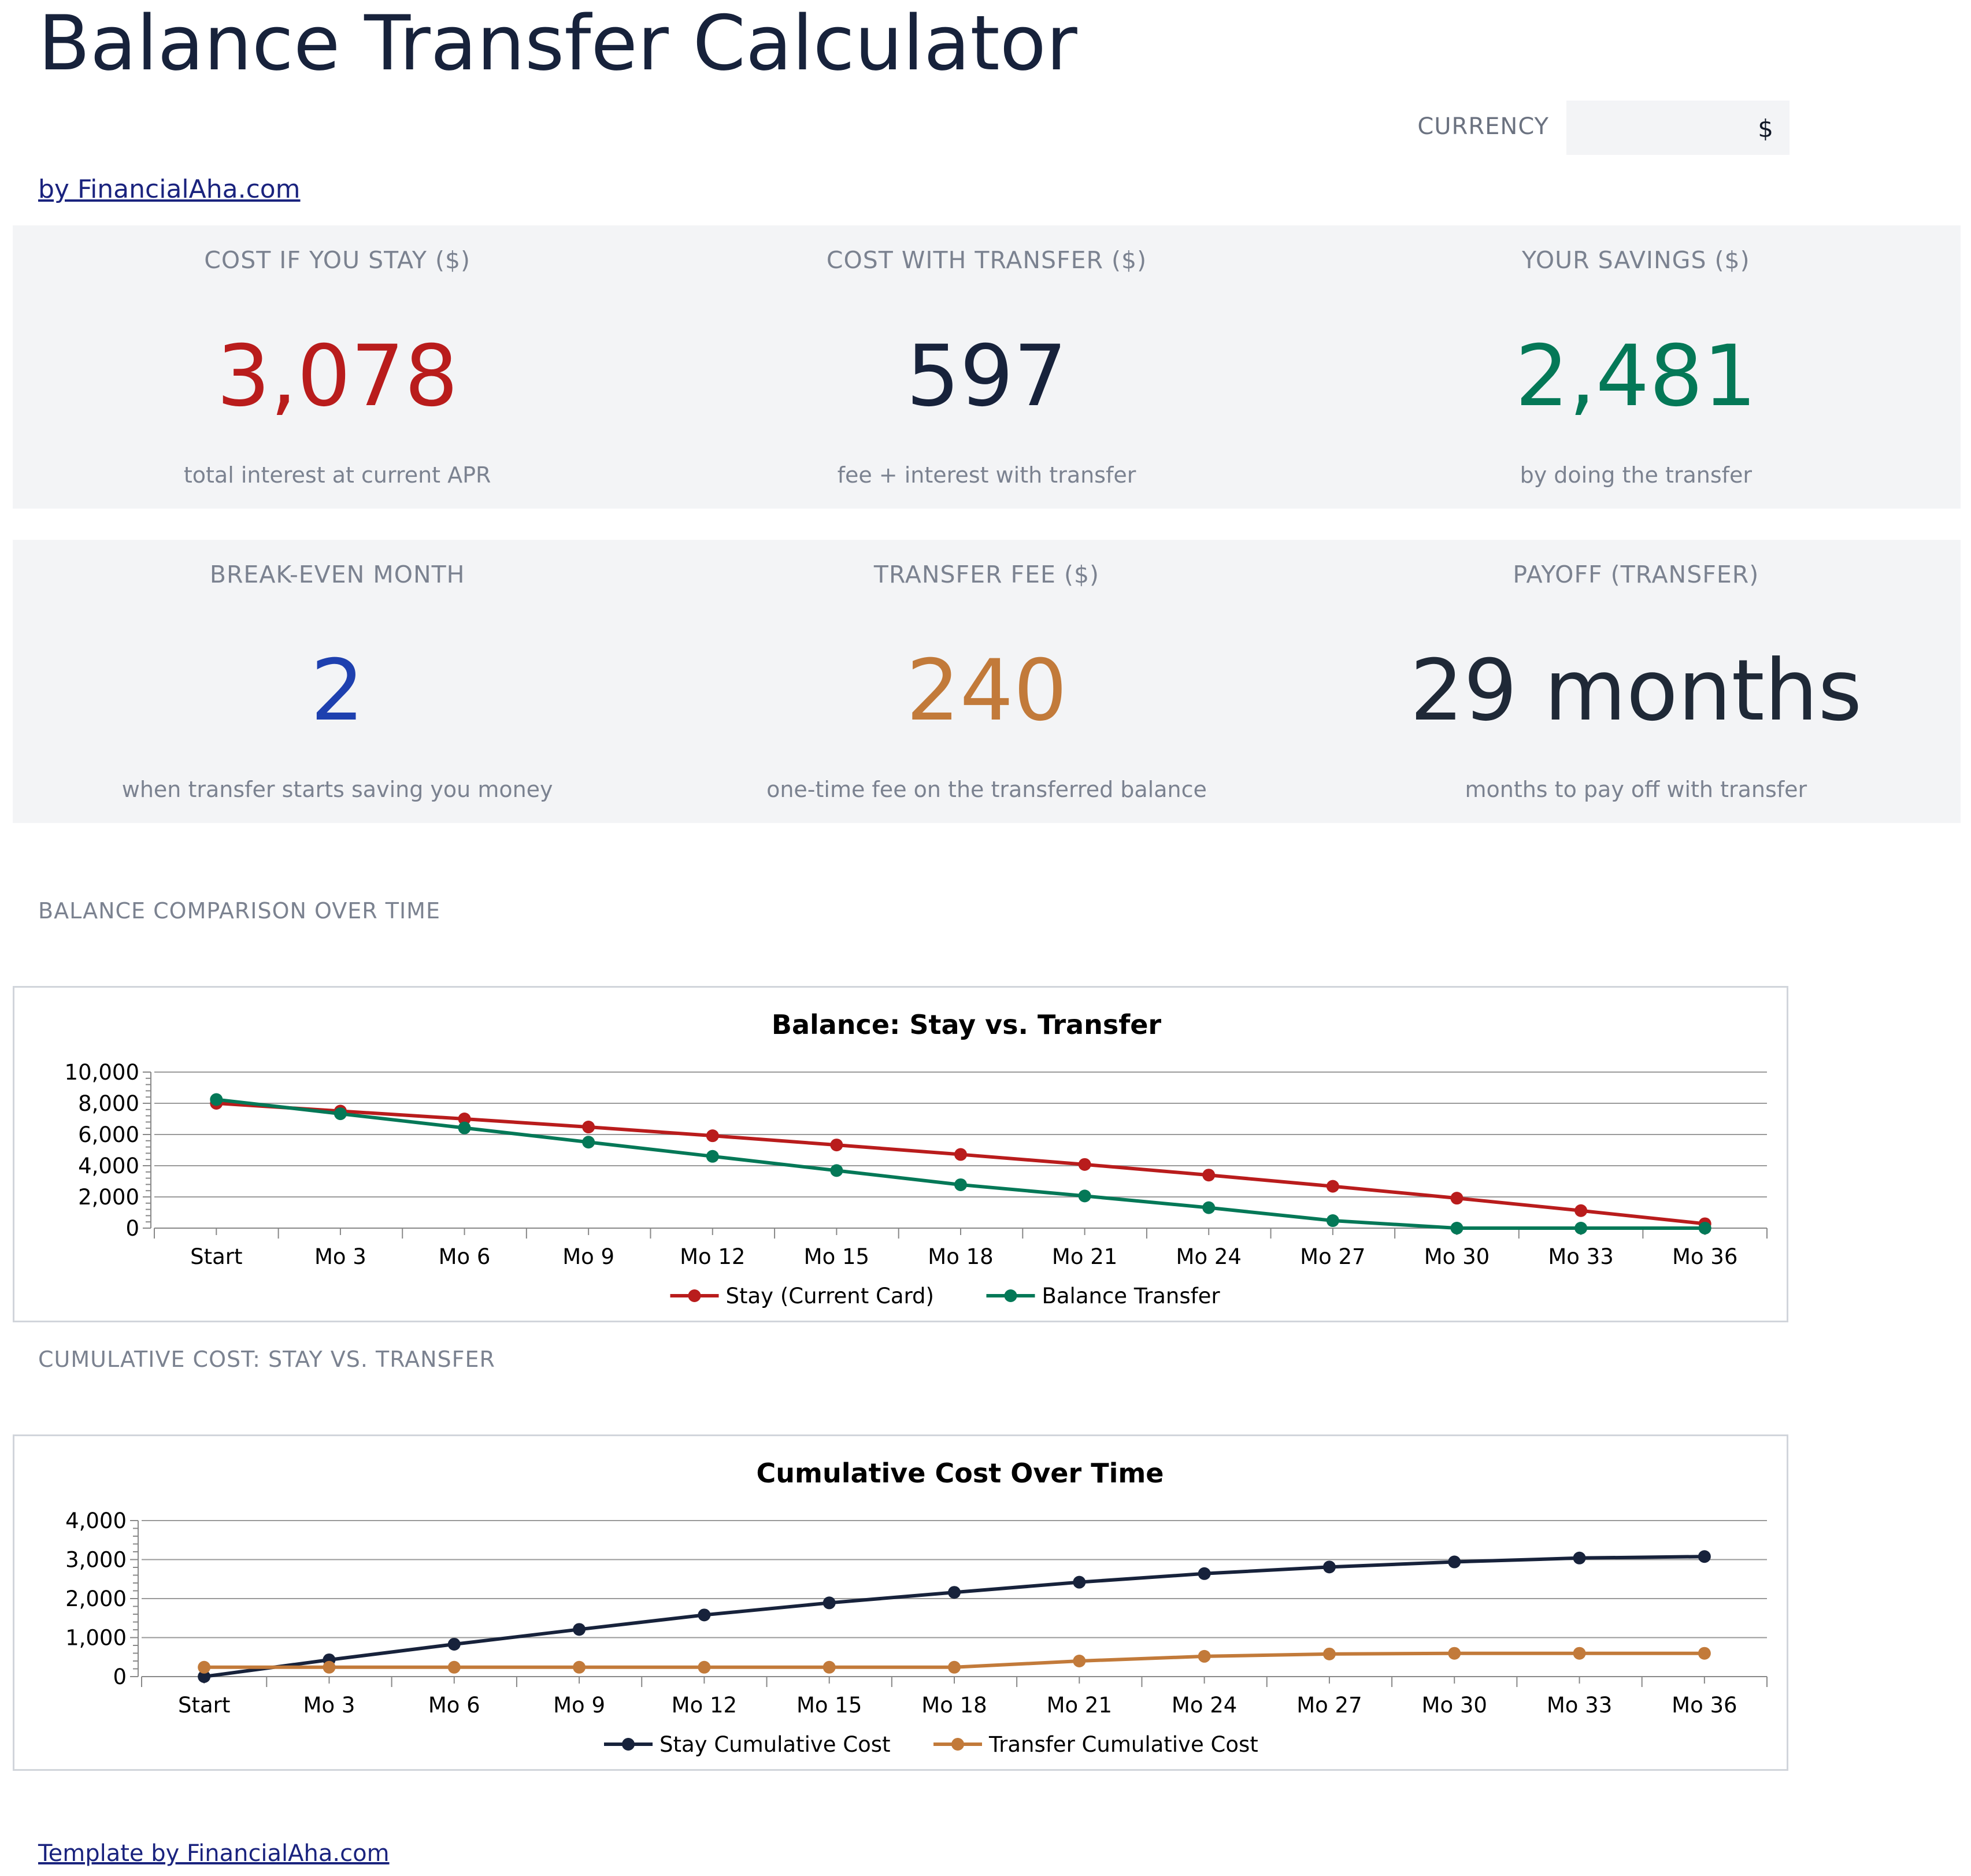 The height and width of the screenshot is (1876, 1971). I want to click on x-tick-label: Mo 36, so click(1704, 1705).